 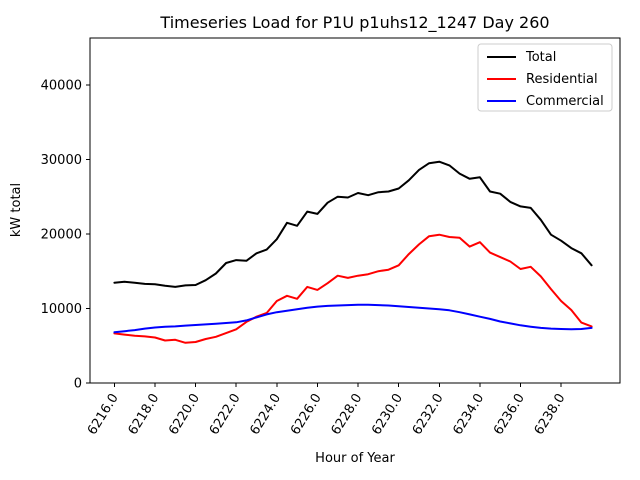 What do you see at coordinates (387, 414) in the screenshot?
I see `x-tick-label-6230.0: 6230.0` at bounding box center [387, 414].